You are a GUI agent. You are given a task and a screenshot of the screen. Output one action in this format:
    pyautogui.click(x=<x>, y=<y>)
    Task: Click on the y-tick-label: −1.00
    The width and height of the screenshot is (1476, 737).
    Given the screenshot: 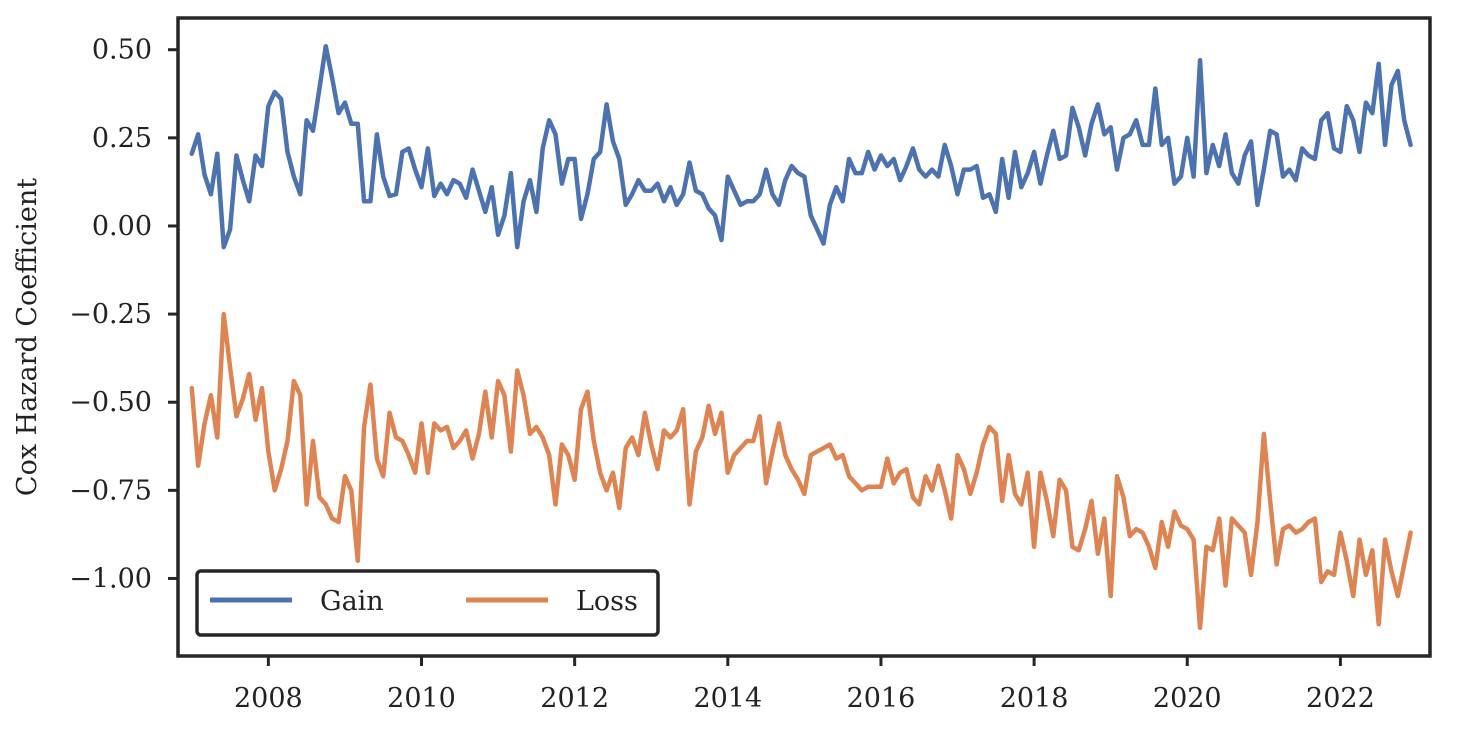 What is the action you would take?
    pyautogui.click(x=110, y=578)
    